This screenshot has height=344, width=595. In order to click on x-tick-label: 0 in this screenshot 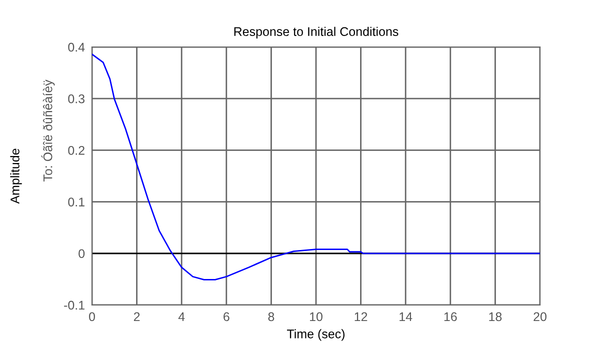, I will do `click(92, 317)`.